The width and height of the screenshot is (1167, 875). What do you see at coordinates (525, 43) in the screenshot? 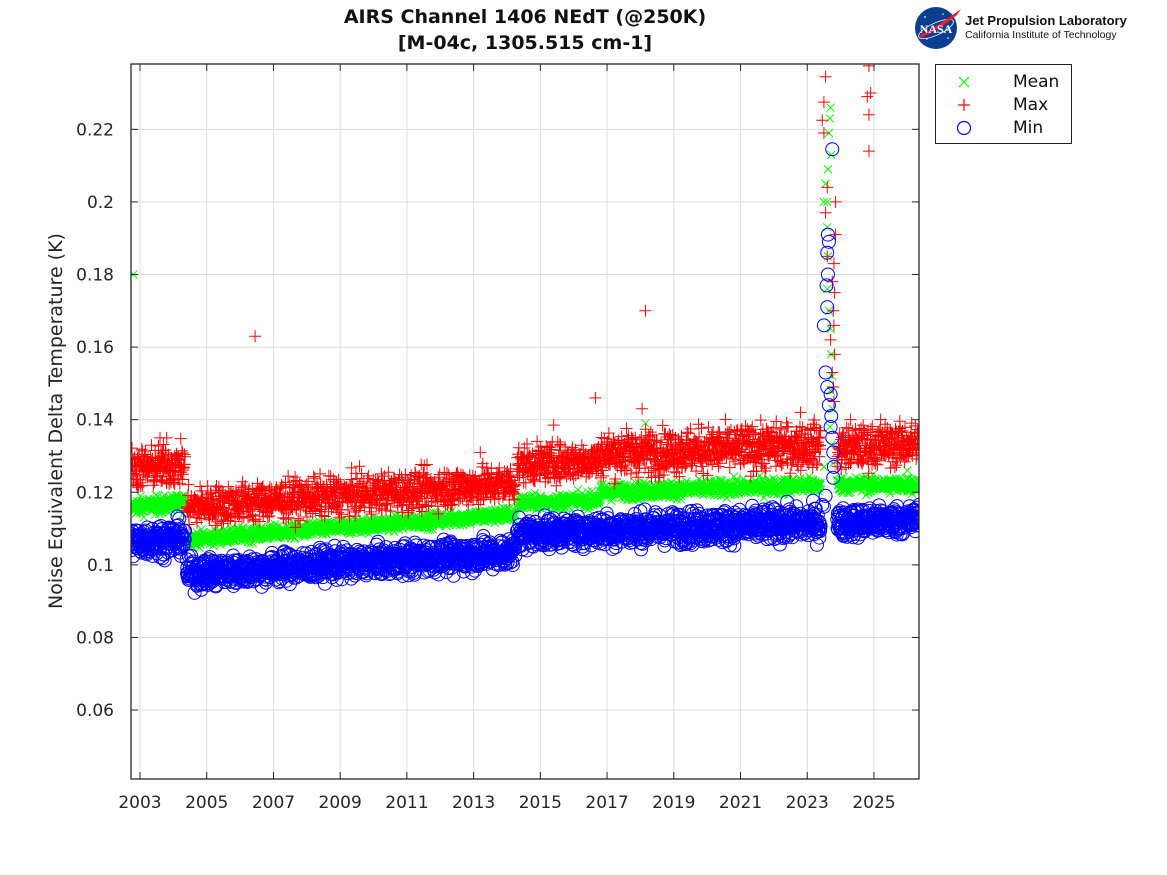
I see `chart-title-line2: [M-04c, 1305.515 cm-1]` at bounding box center [525, 43].